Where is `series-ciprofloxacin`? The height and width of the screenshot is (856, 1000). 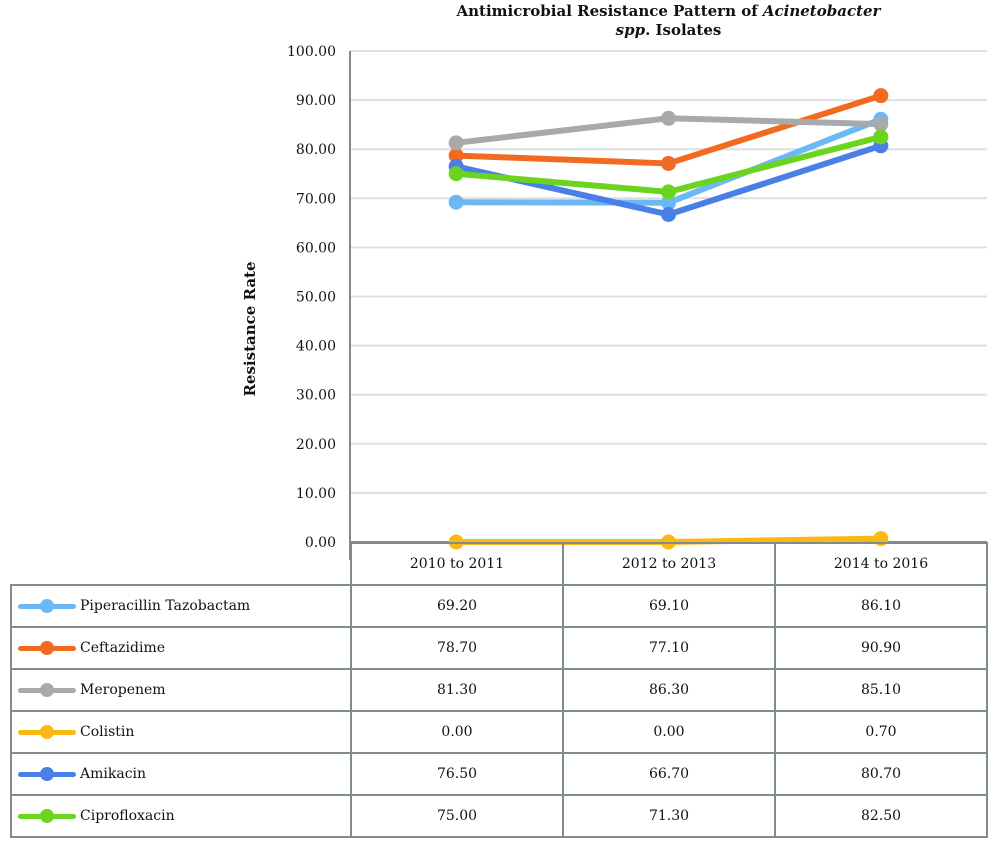 series-ciprofloxacin is located at coordinates (668, 164).